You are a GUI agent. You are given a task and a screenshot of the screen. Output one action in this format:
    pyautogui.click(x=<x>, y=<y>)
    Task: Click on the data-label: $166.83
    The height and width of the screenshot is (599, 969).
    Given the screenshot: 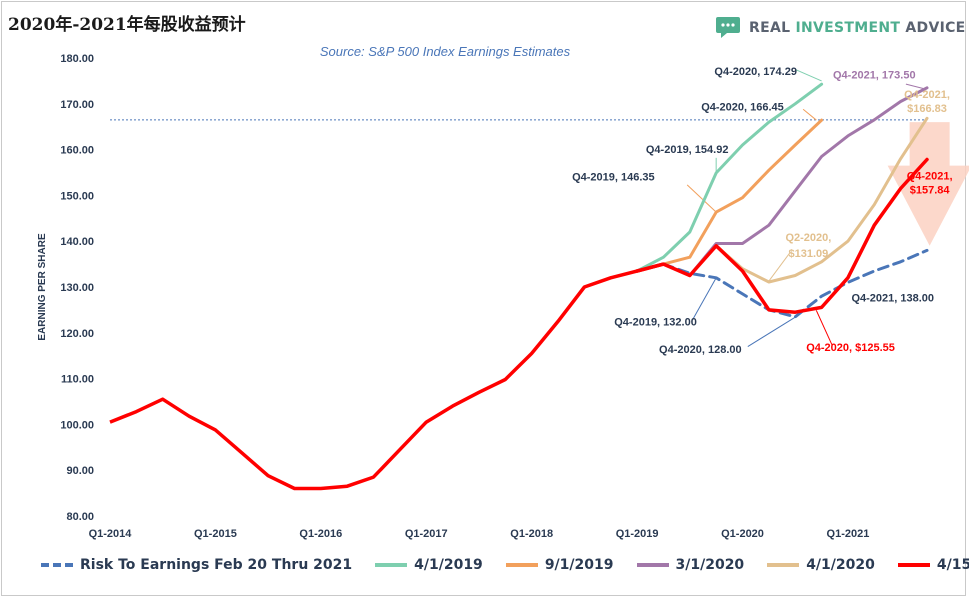 What is the action you would take?
    pyautogui.click(x=927, y=109)
    